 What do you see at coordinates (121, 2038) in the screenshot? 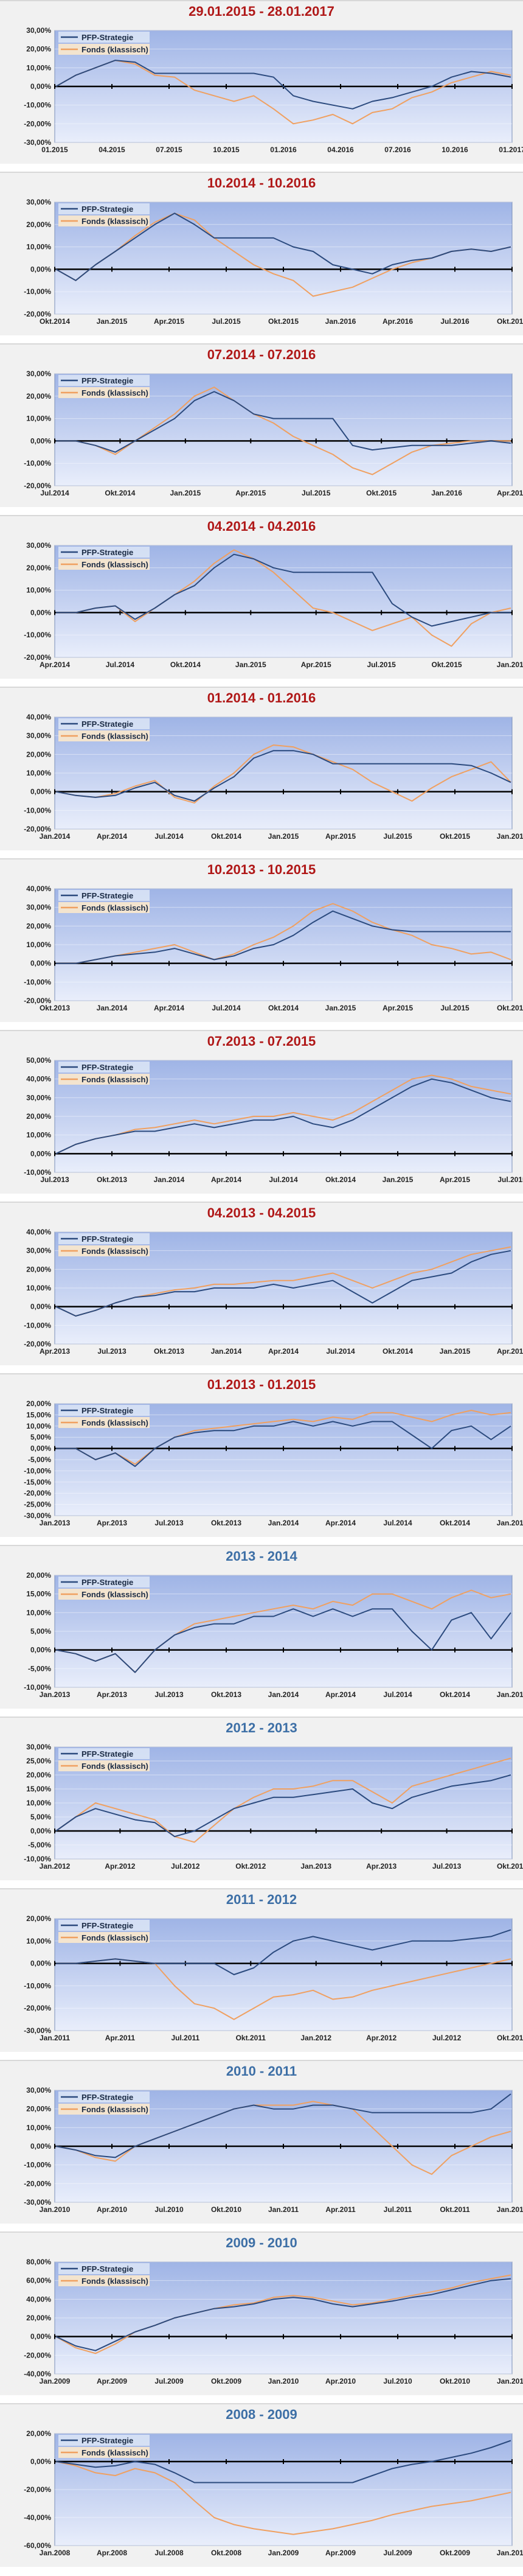
I see `x-tick-label: Apr.2011` at bounding box center [121, 2038].